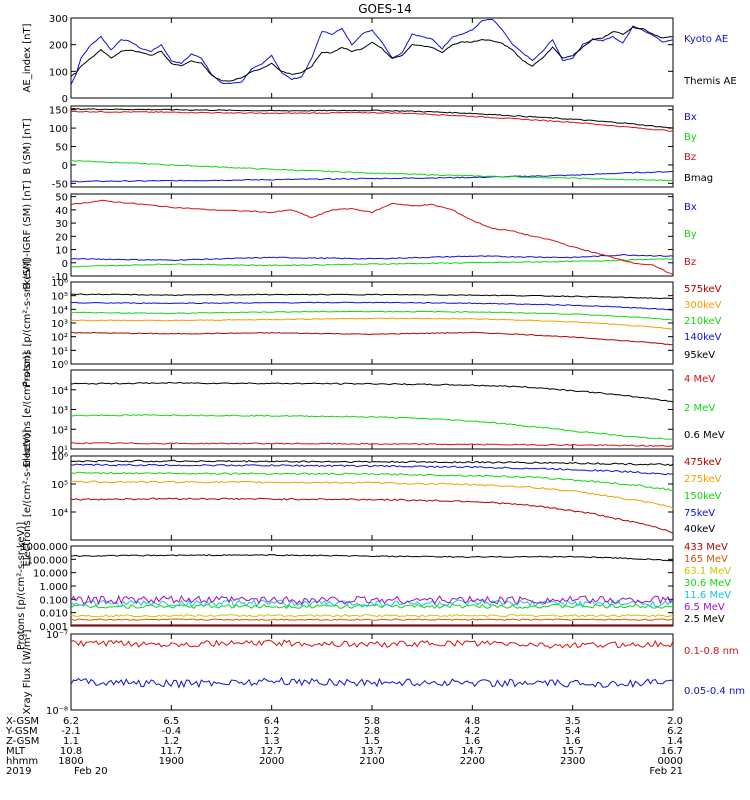  Describe the element at coordinates (572, 761) in the screenshot. I see `footer-value: 2300` at that location.